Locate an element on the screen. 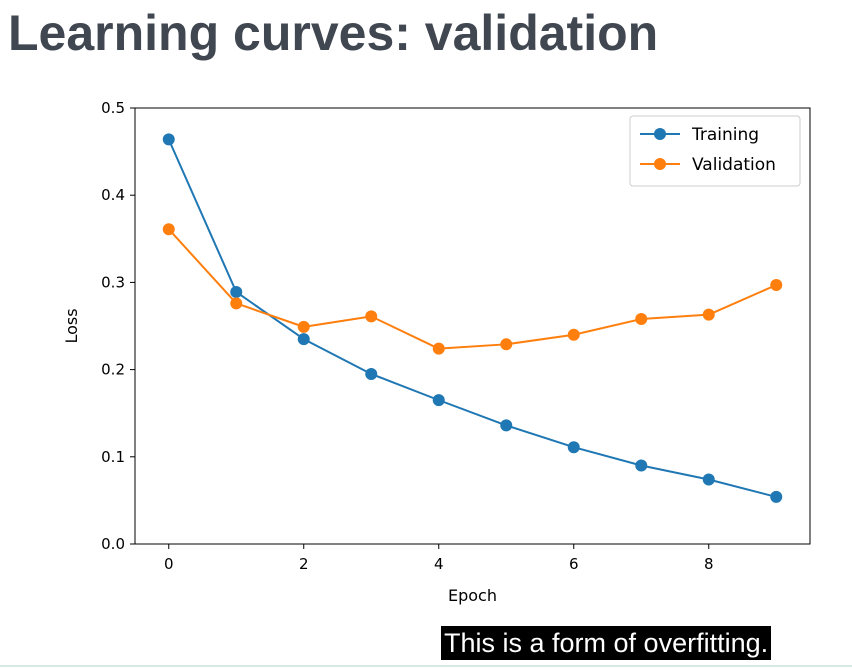  legend-item-validation: Validation is located at coordinates (708, 165).